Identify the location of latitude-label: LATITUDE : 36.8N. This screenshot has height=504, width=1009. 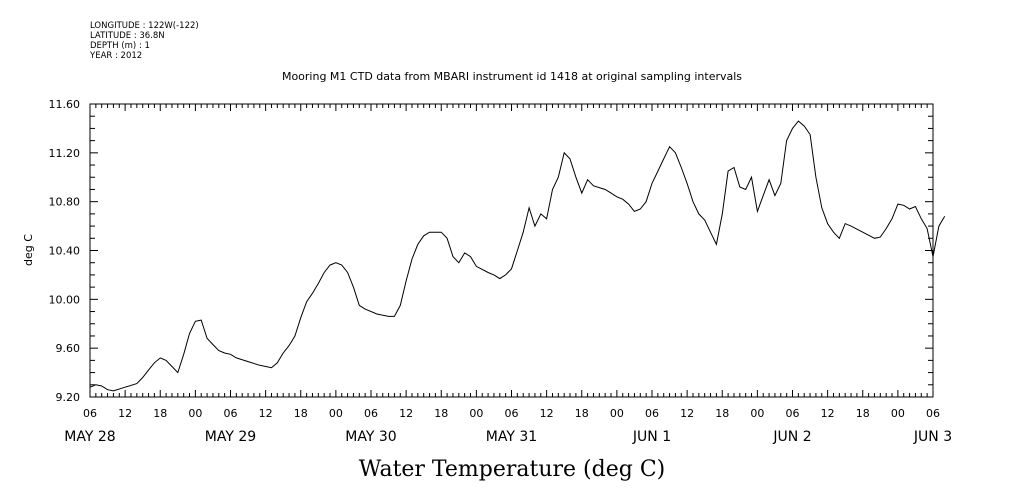
(127, 36).